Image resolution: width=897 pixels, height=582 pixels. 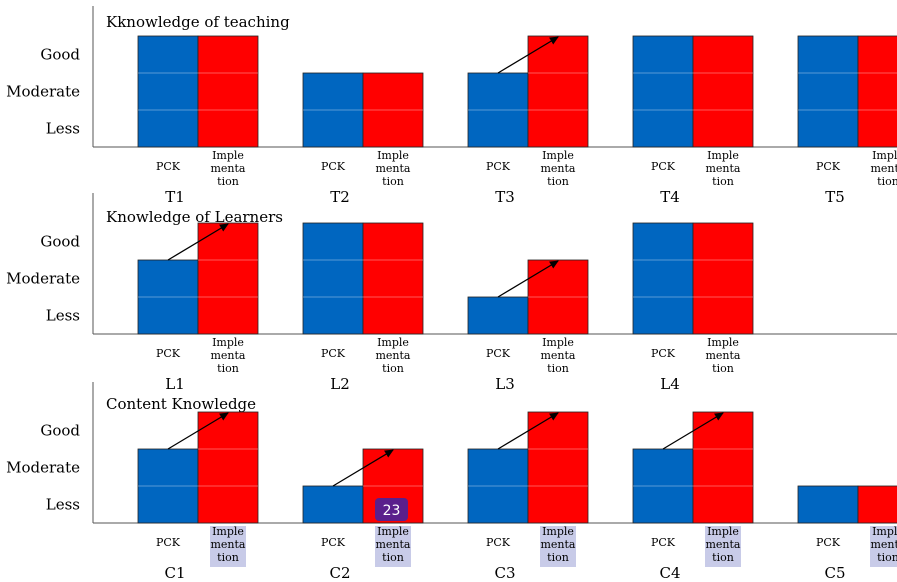 What do you see at coordinates (877, 504) in the screenshot?
I see `bar-implementation-c5` at bounding box center [877, 504].